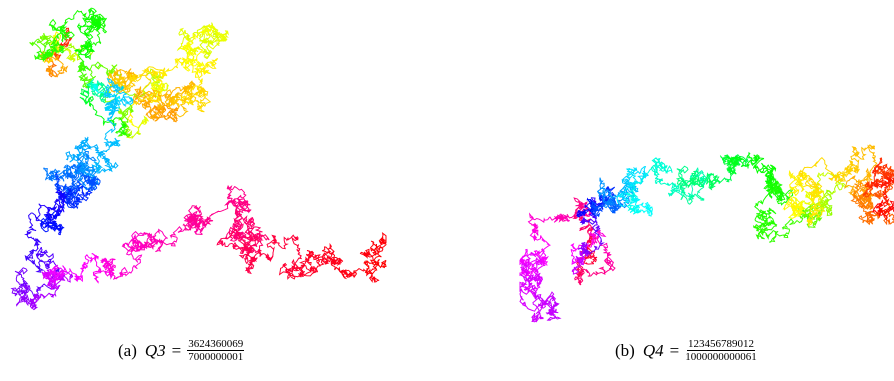 The height and width of the screenshot is (381, 894). Describe the element at coordinates (686, 350) in the screenshot. I see `caption-b: (b) Q4 = 123456789012 1000000000061` at that location.